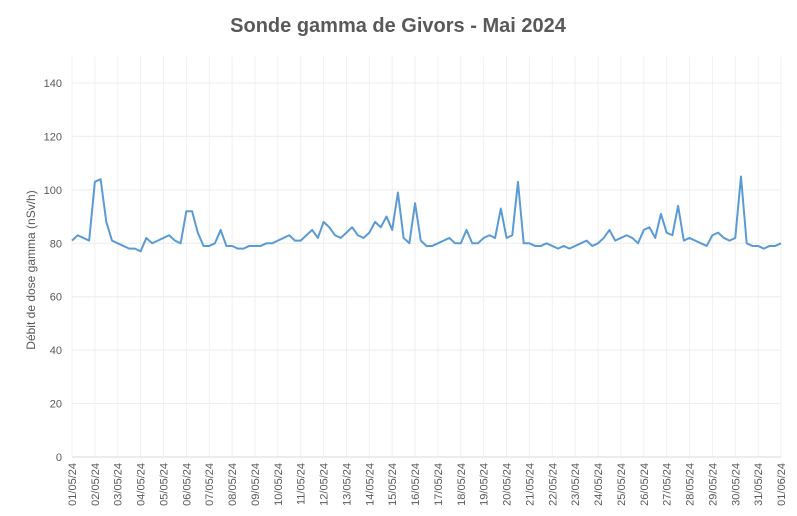 The image size is (797, 516). I want to click on x-tick-label: 15/05/24, so click(393, 484).